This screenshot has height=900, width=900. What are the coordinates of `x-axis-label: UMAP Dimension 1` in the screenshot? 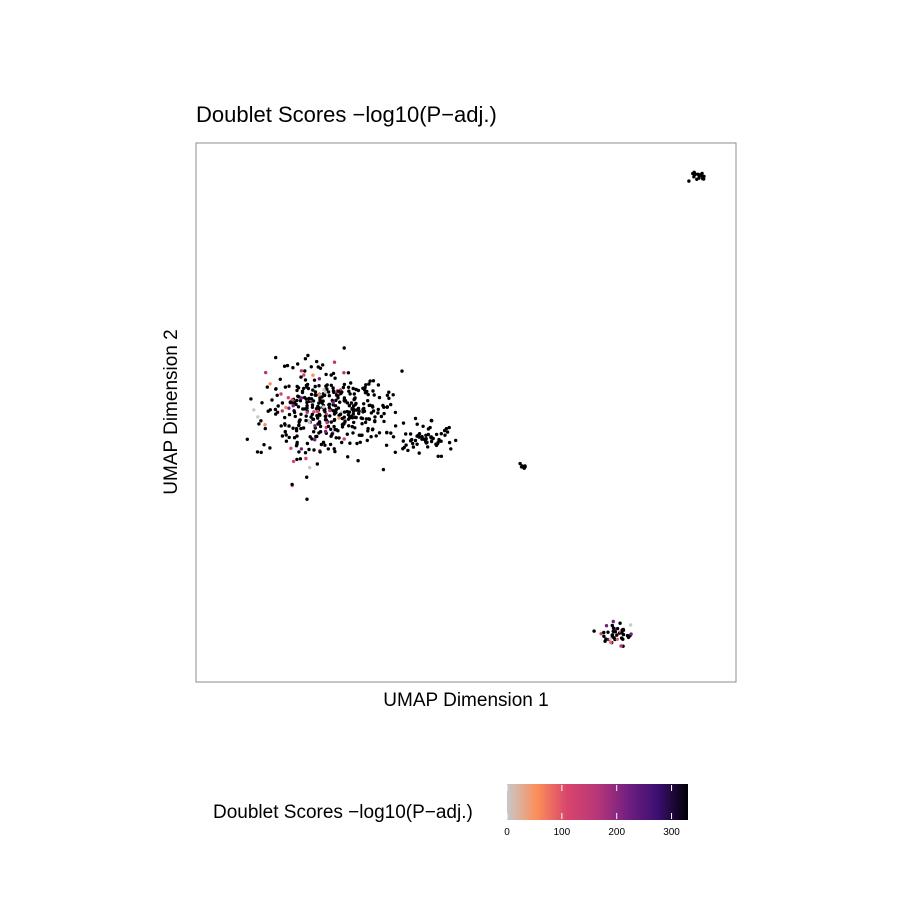 It's located at (466, 700).